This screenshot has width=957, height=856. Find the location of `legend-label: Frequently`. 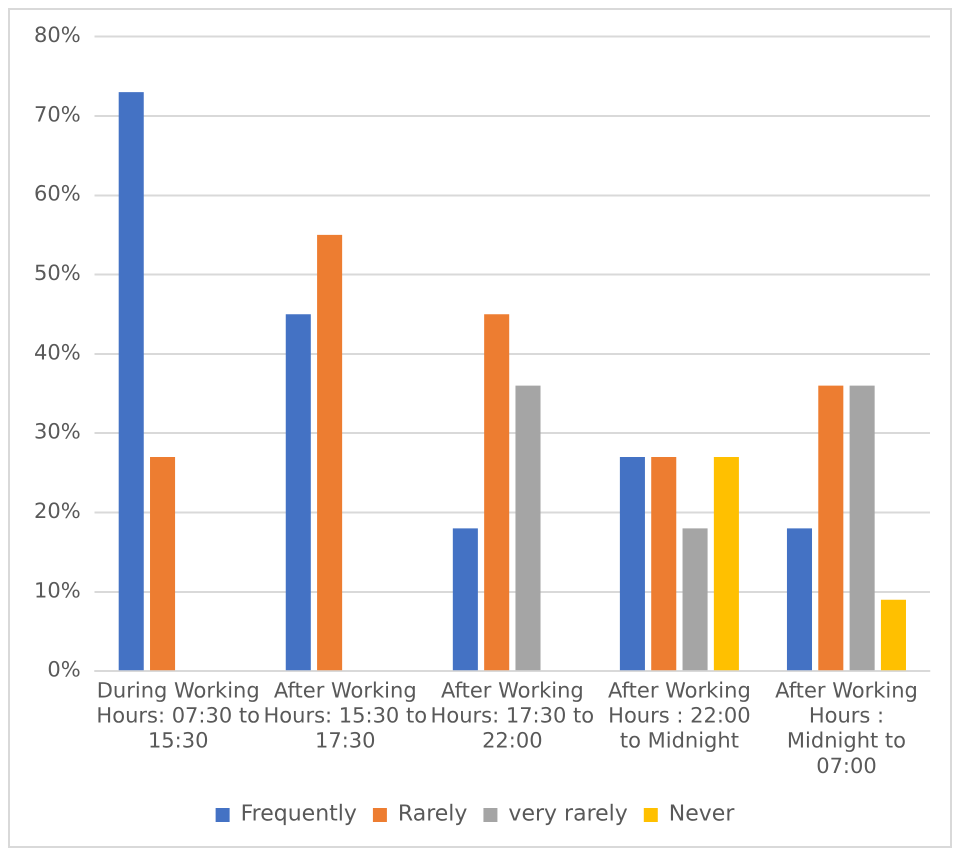

legend-label: Frequently is located at coordinates (298, 814).